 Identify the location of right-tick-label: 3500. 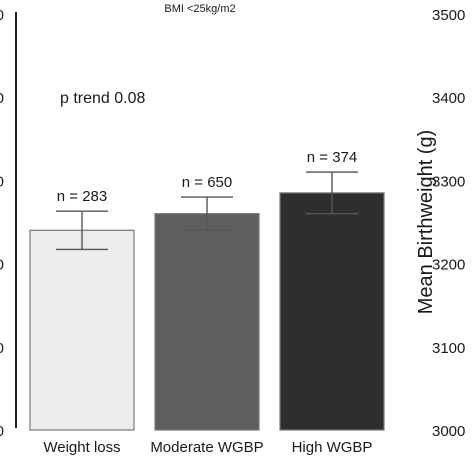
(448, 15).